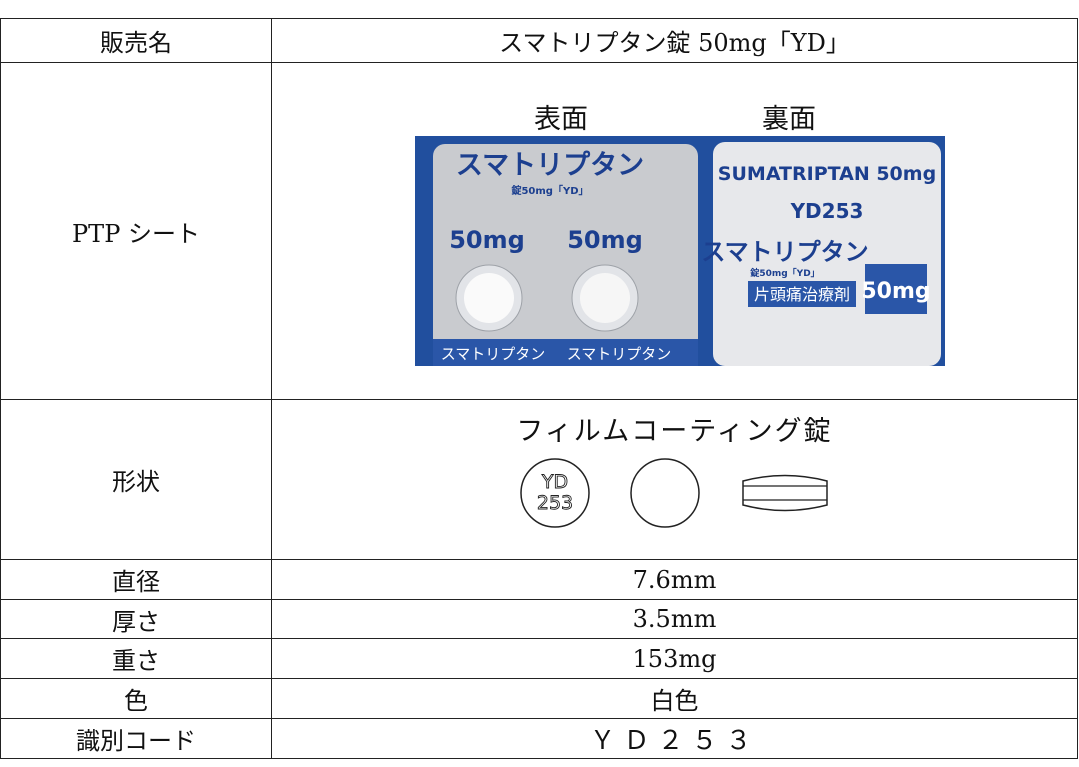 The height and width of the screenshot is (767, 1079). Describe the element at coordinates (561, 119) in the screenshot. I see `front-label: 表面` at that location.